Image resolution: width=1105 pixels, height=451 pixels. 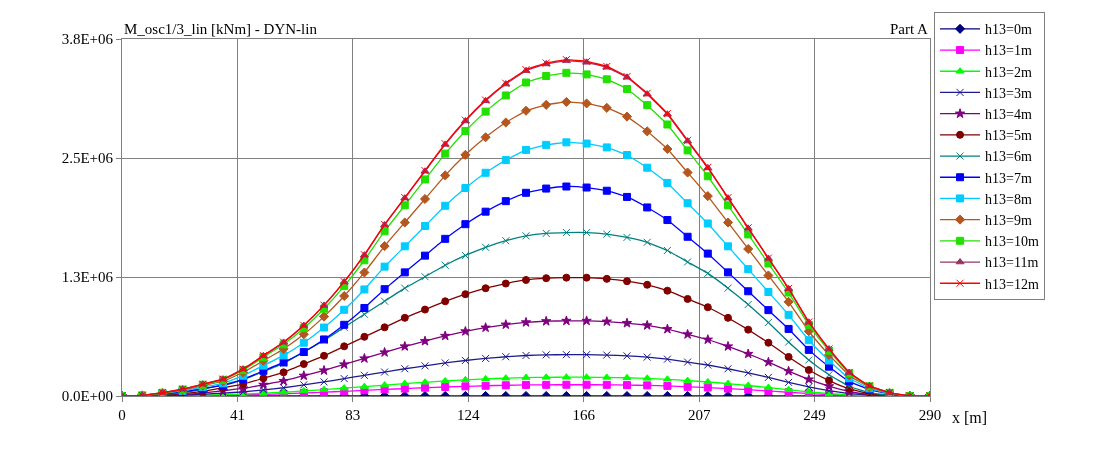 I want to click on x-tick-label: 41, so click(x=237, y=415).